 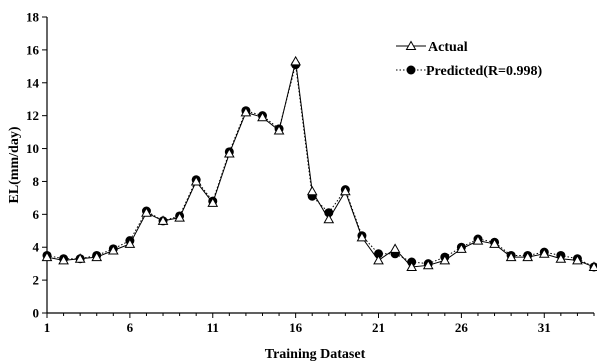 I want to click on legend-actual-label: Actual, so click(x=448, y=47).